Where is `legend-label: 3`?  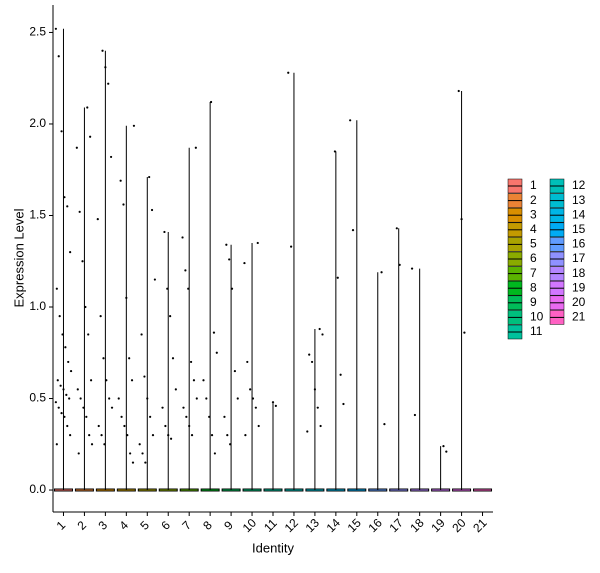 legend-label: 3 is located at coordinates (533, 214).